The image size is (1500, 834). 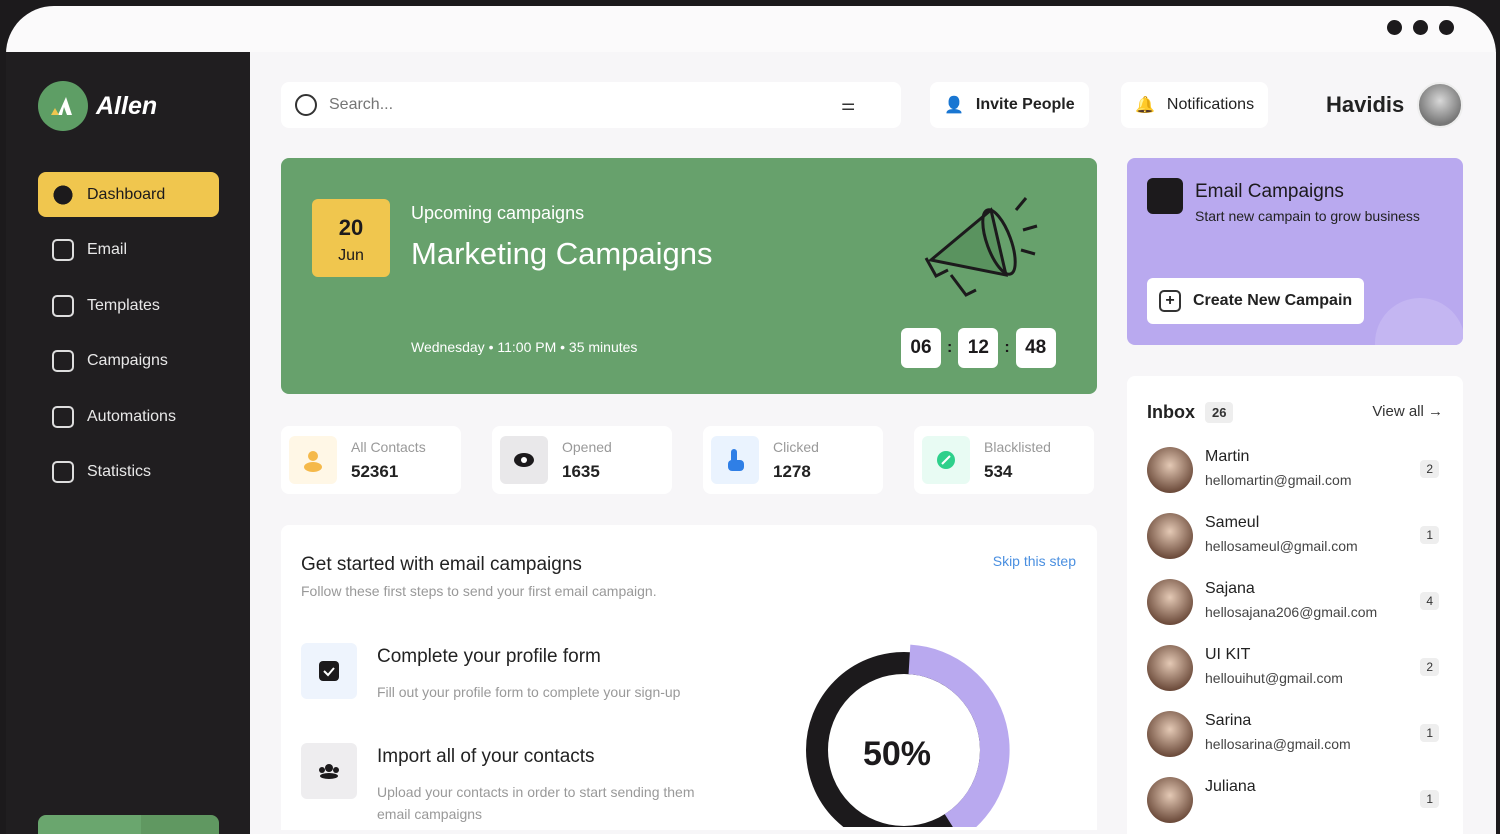 I want to click on arrow-right-icon: →, so click(x=1435, y=411).